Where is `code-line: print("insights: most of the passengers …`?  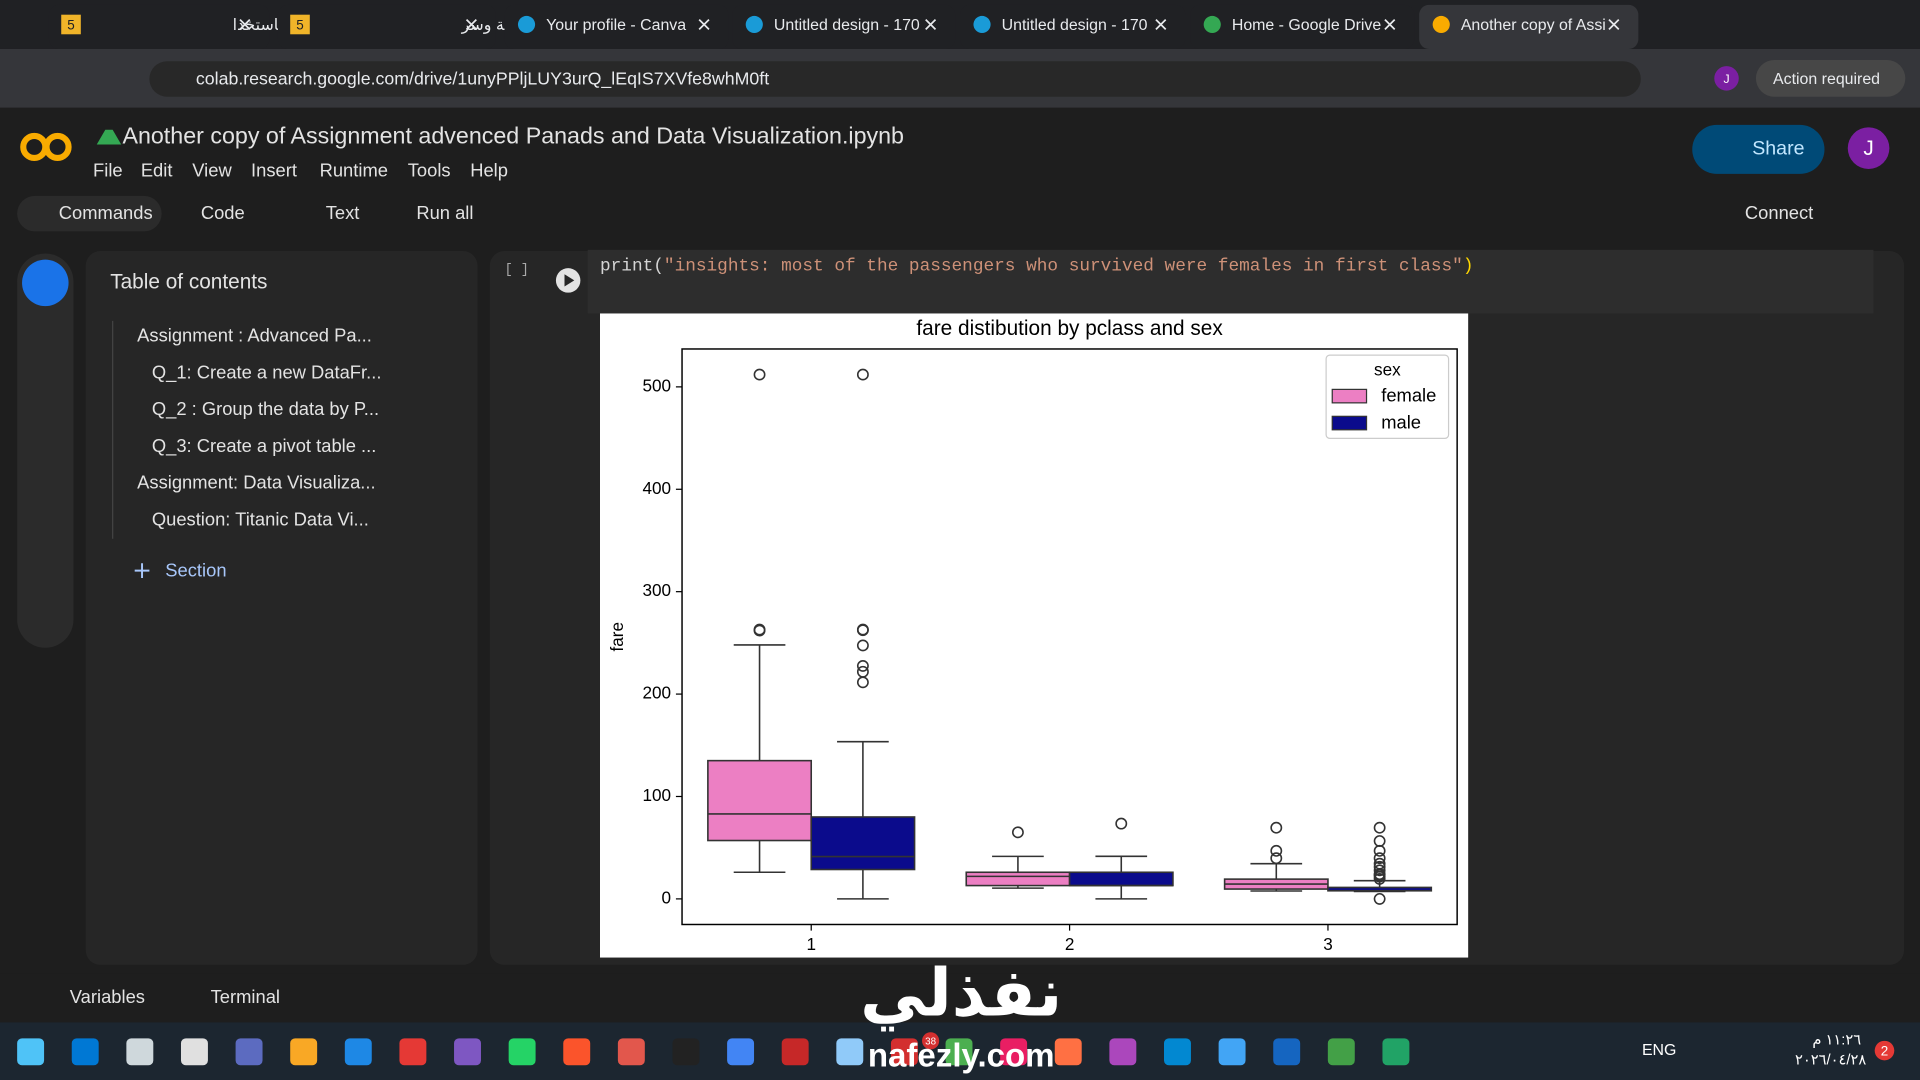 code-line: print("insights: most of the passengers … is located at coordinates (1036, 266).